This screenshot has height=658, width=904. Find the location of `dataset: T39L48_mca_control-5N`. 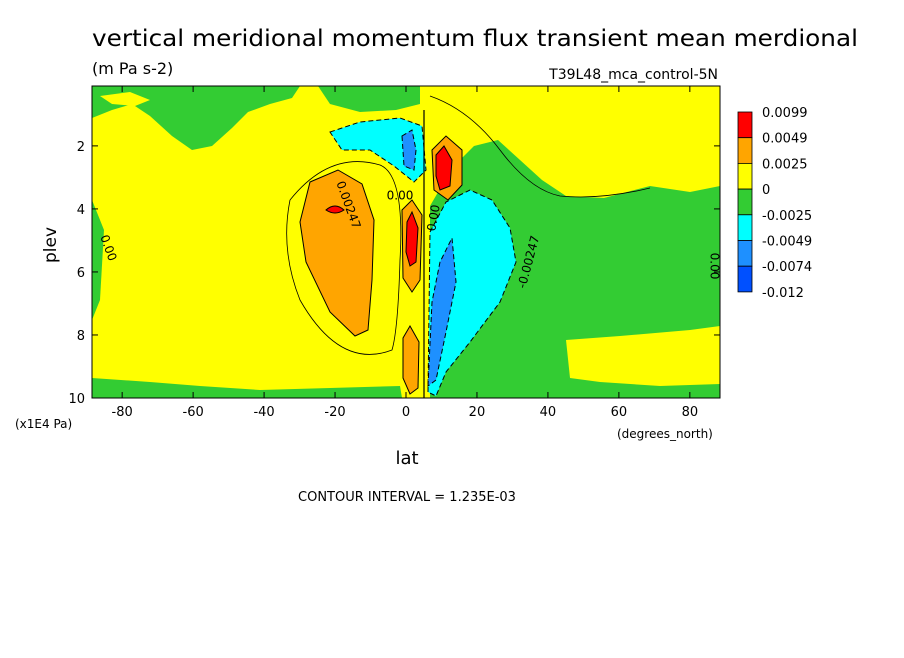

dataset: T39L48_mca_control-5N is located at coordinates (633, 75).